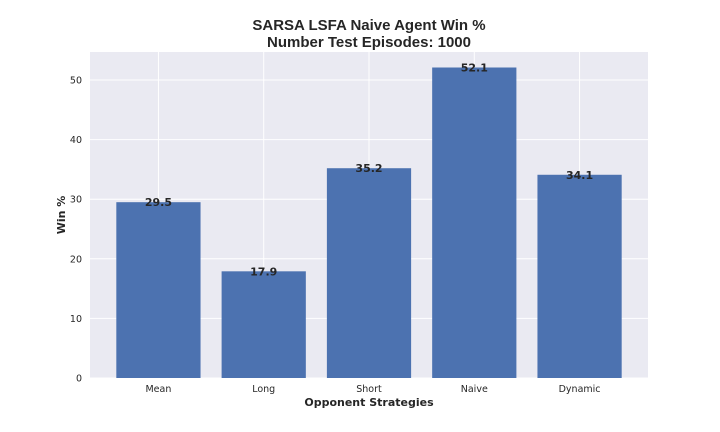  I want to click on data-label-short: 35.2, so click(368, 168).